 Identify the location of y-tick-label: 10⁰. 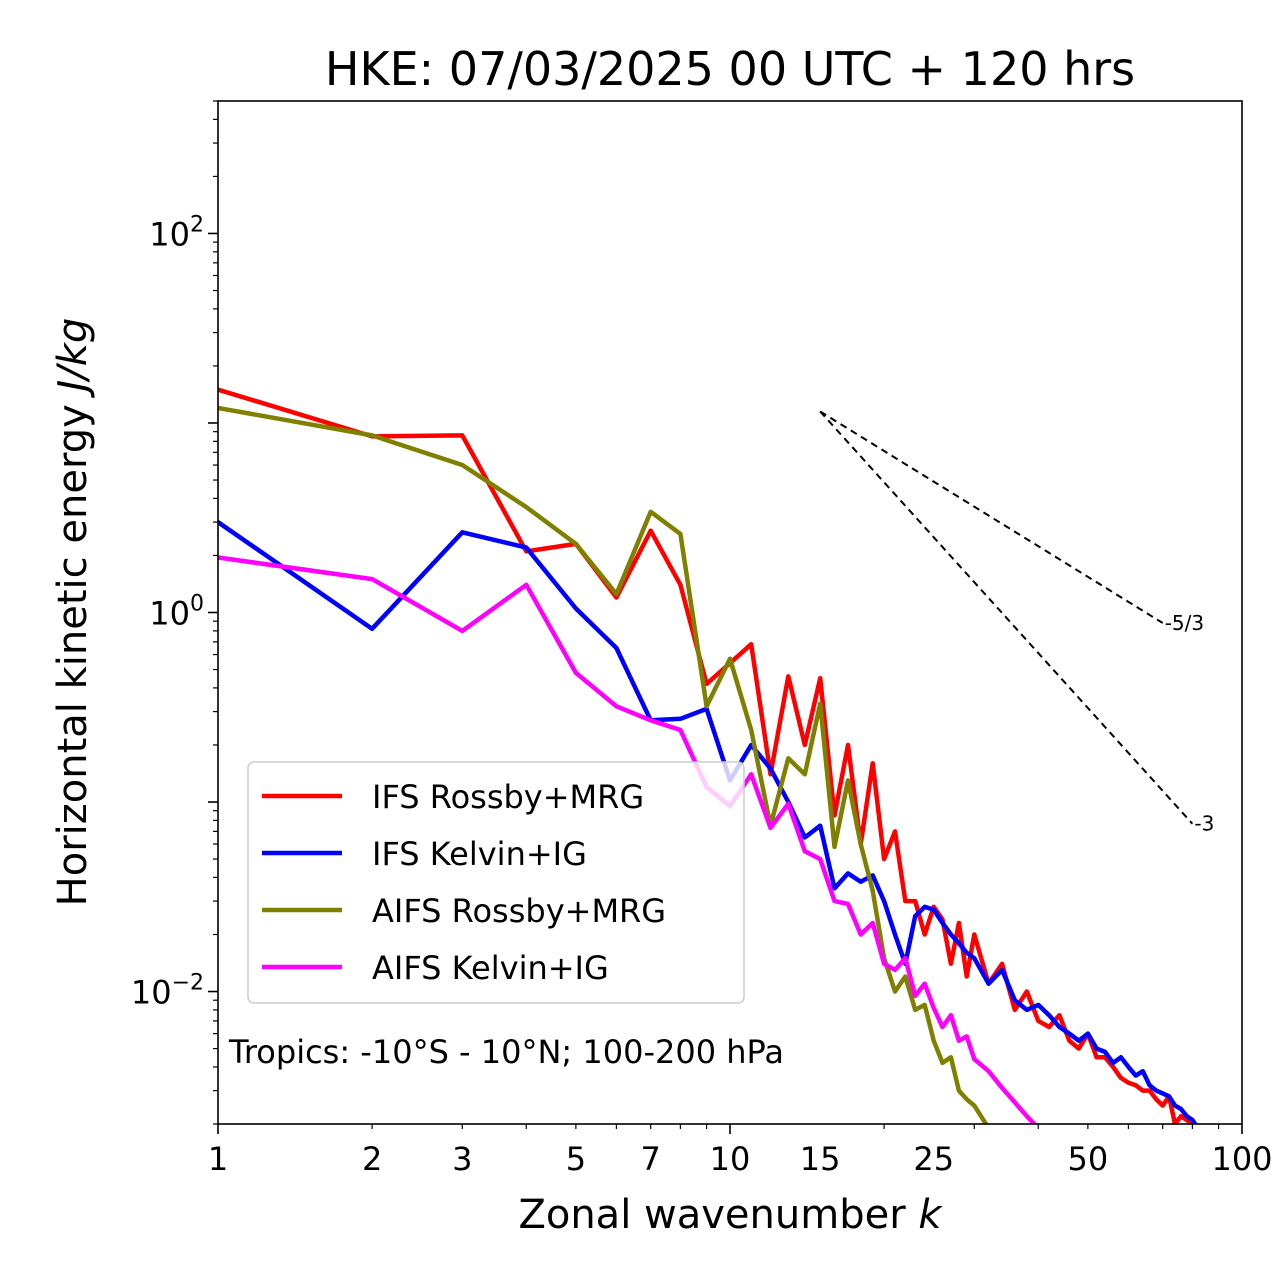
(176, 612).